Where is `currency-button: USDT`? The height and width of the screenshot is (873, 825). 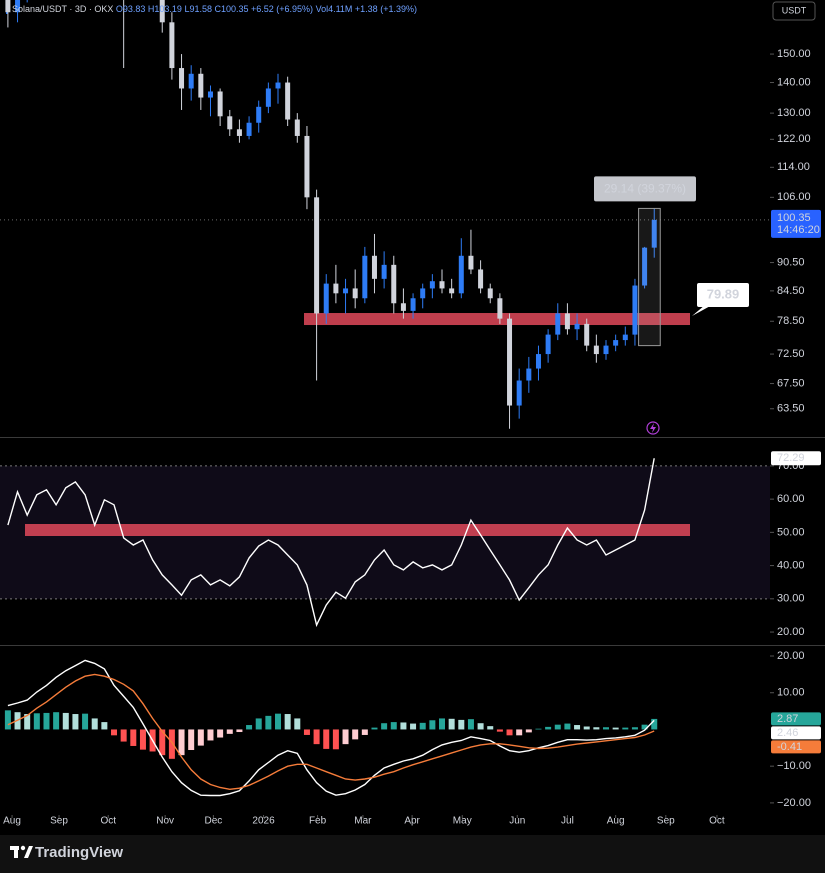
currency-button: USDT is located at coordinates (794, 11).